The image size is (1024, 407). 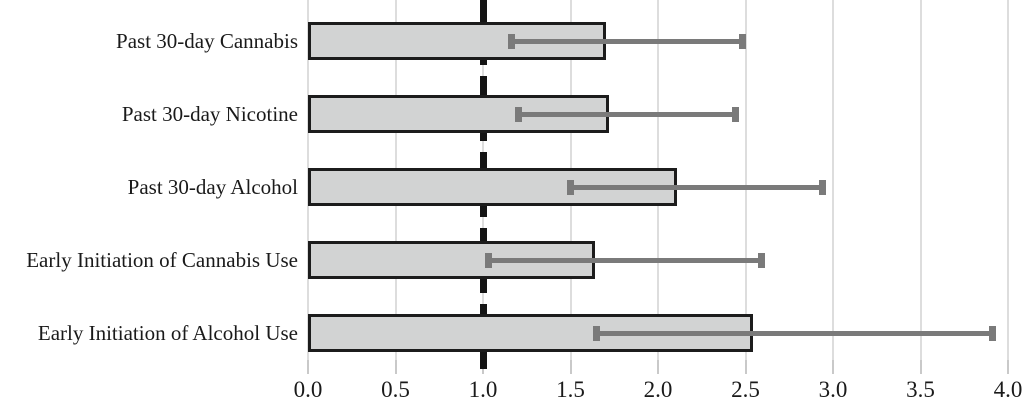 I want to click on x-axis-tick-label: 1.5, so click(x=570, y=389).